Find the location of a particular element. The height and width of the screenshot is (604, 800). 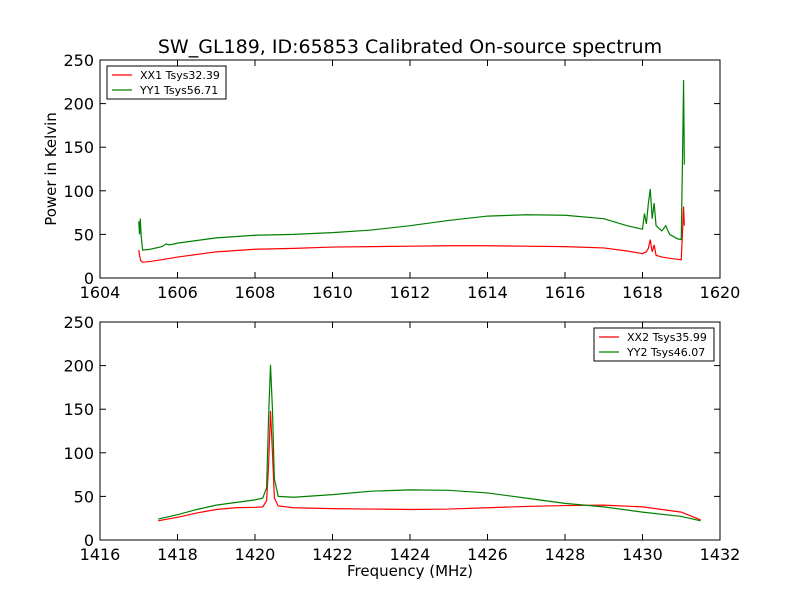

x-tick-label: 1608 is located at coordinates (255, 292).